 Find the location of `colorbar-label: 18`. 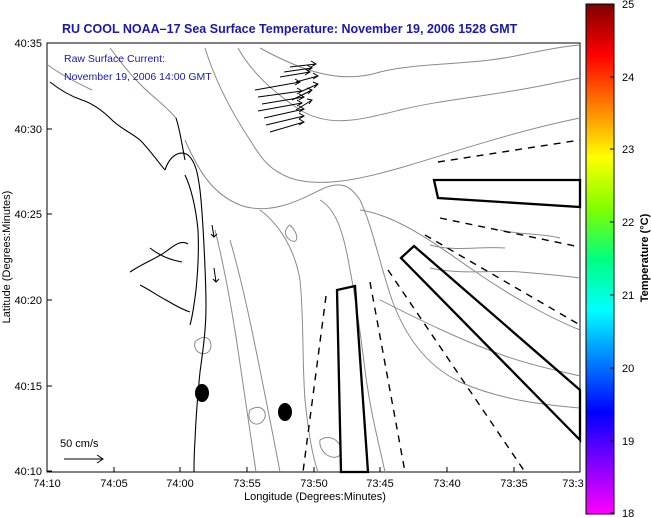

colorbar-label: 18 is located at coordinates (628, 513).